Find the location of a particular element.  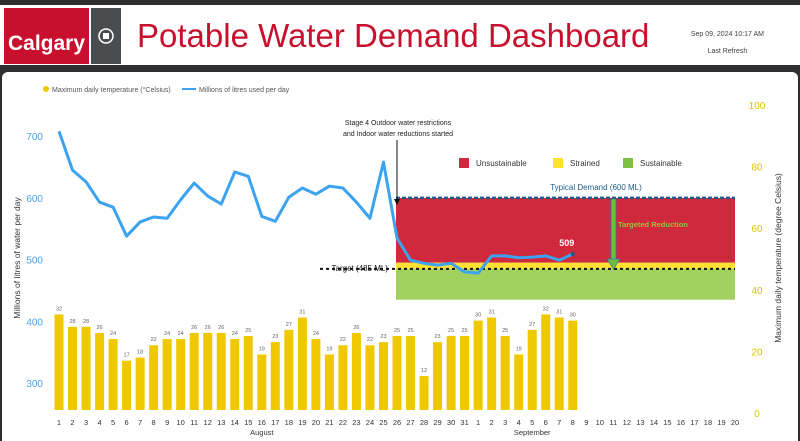

temperature-label: 12 is located at coordinates (424, 371).